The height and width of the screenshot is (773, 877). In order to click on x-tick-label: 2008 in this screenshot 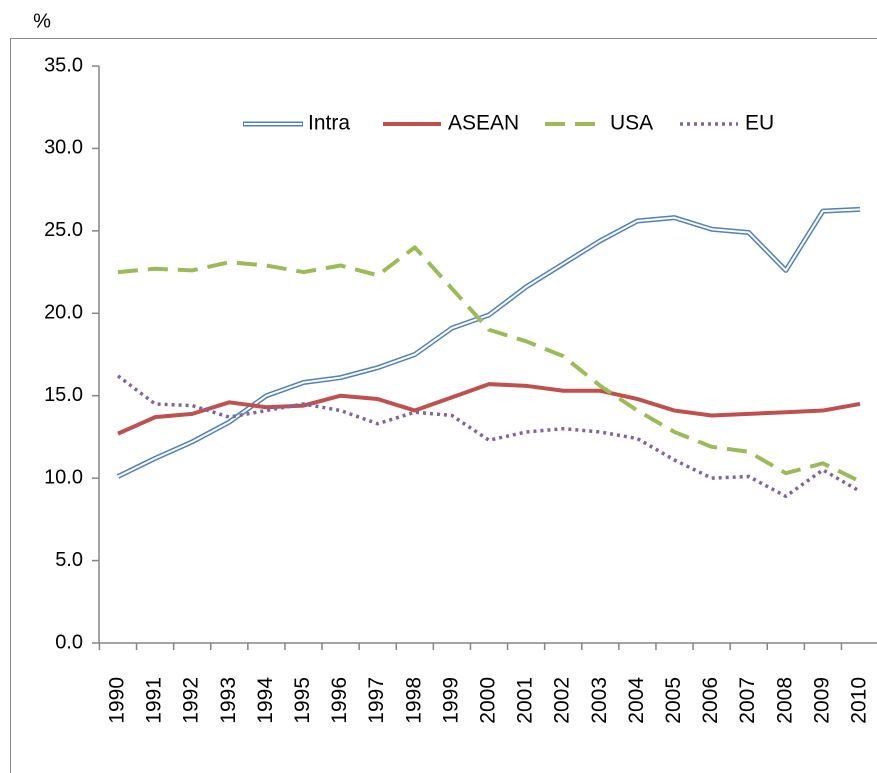, I will do `click(784, 700)`.